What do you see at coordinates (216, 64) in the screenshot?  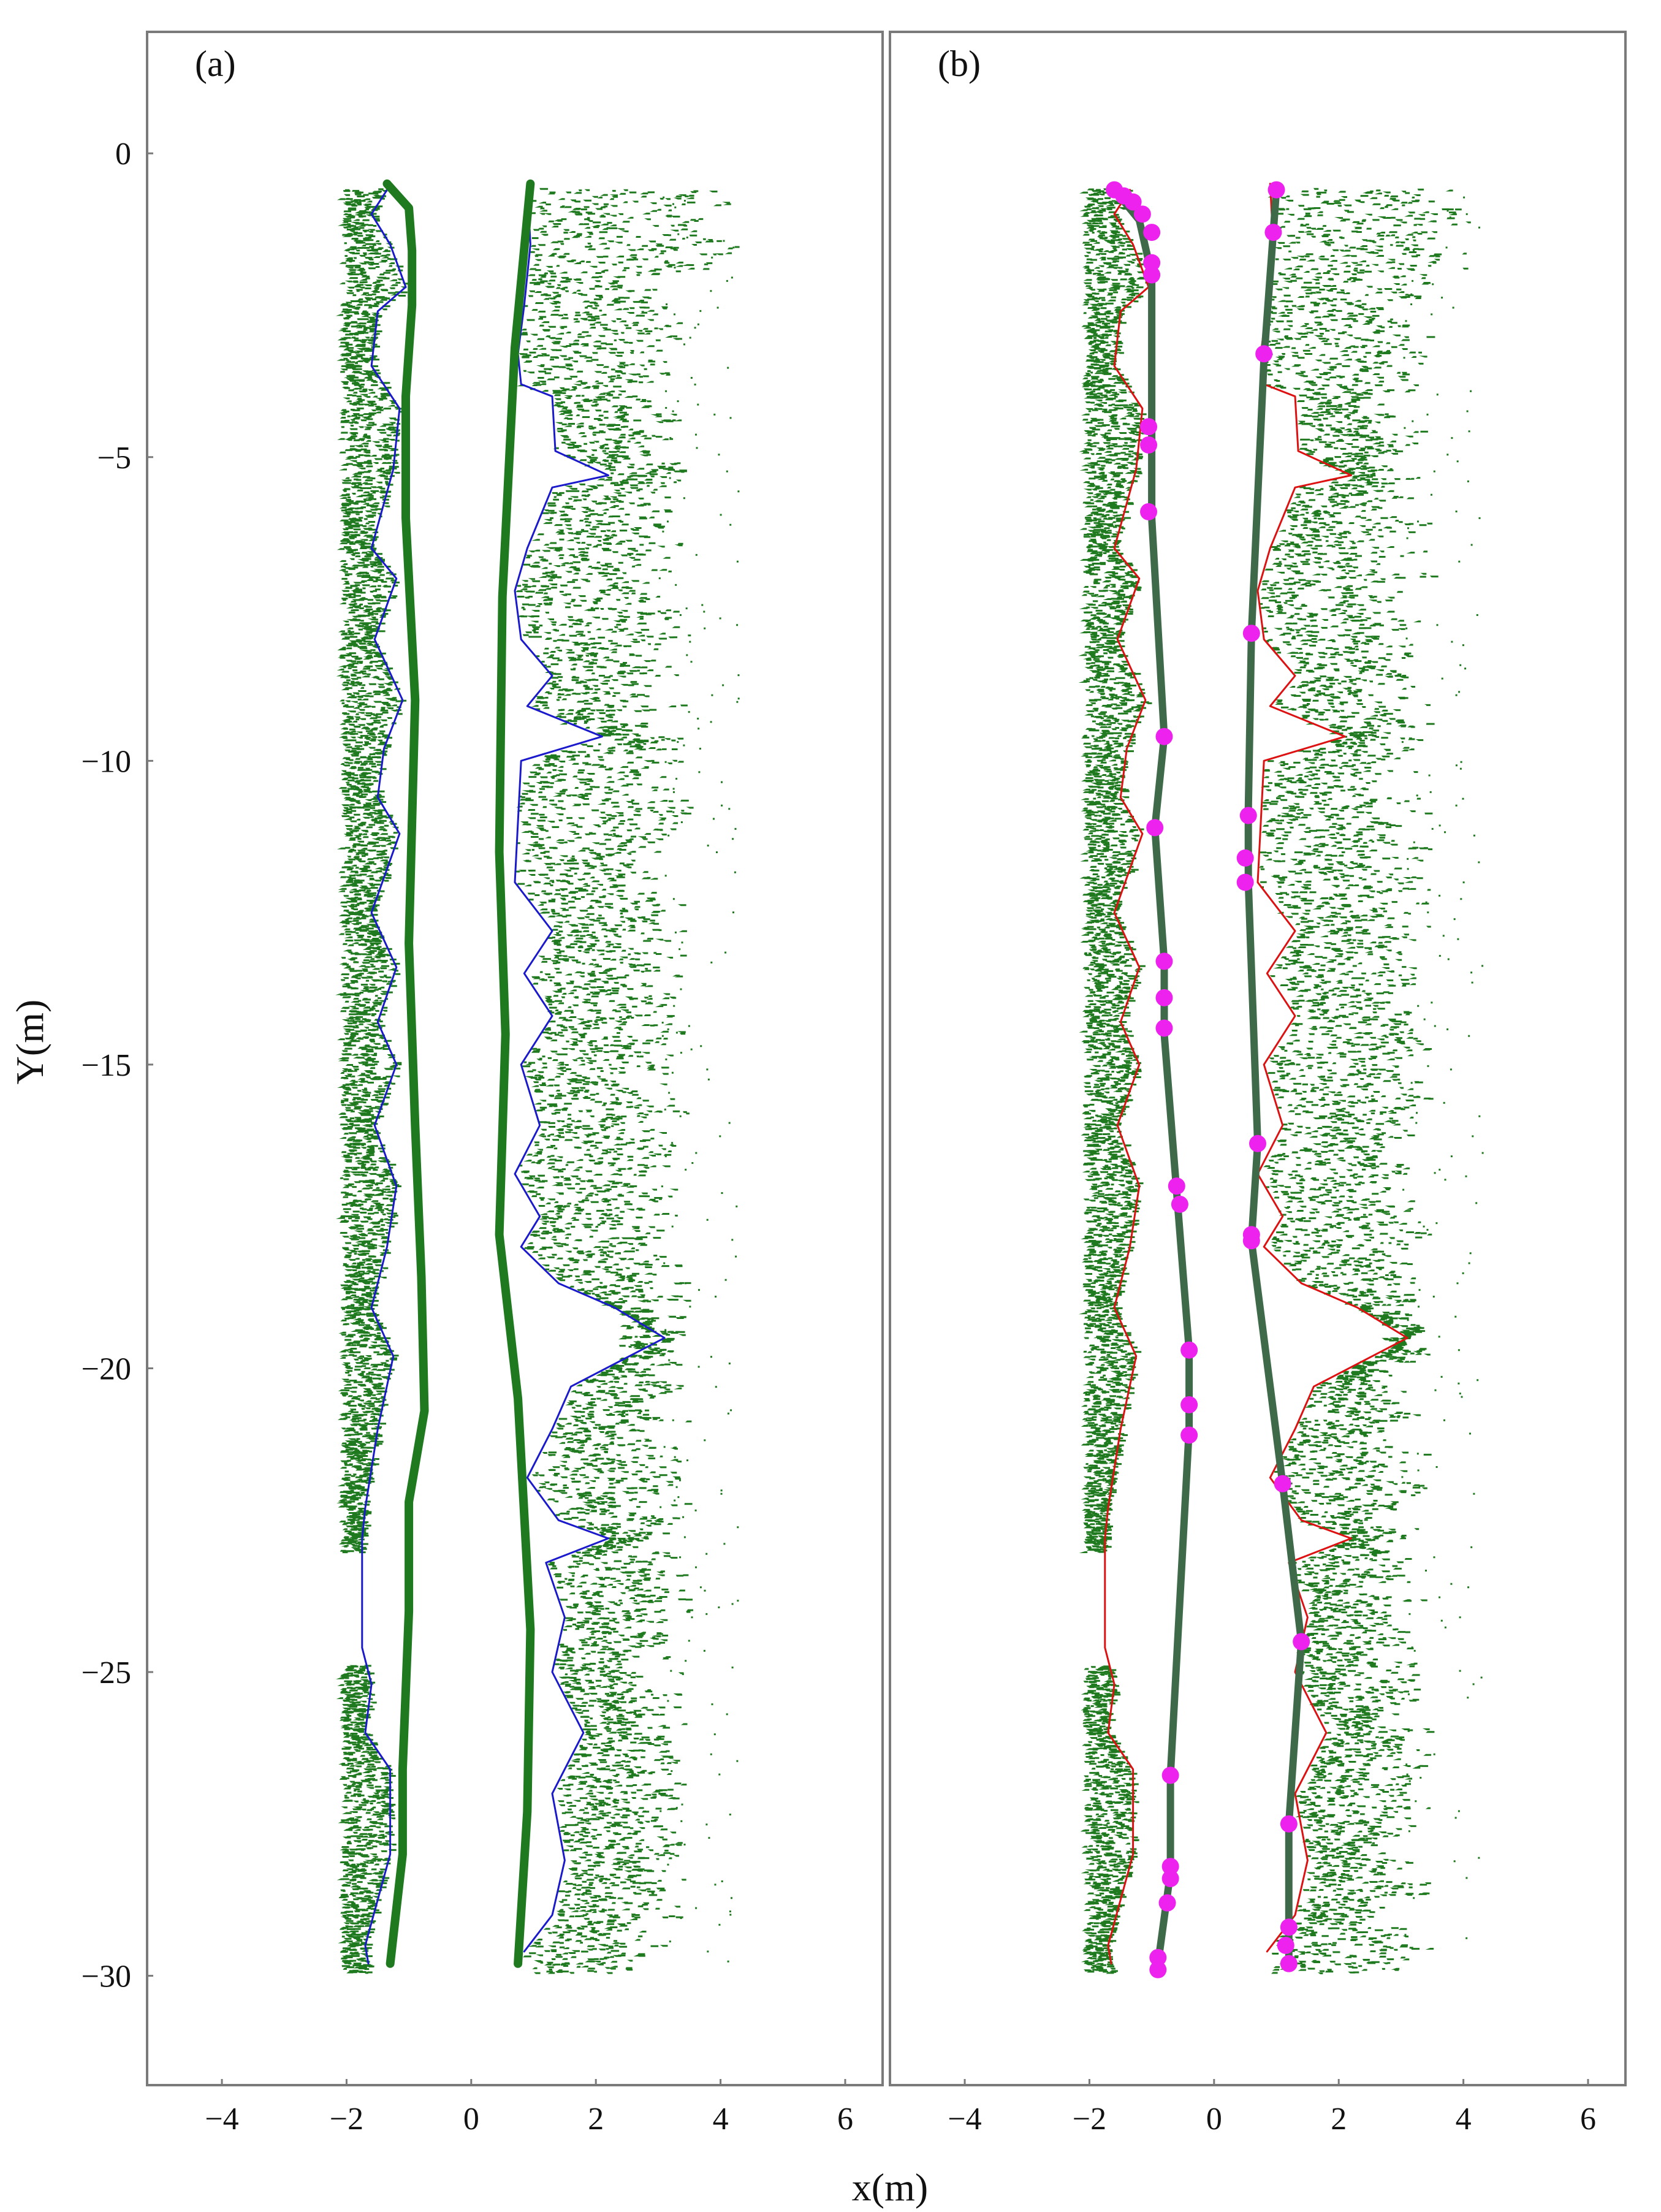 I see `panel-label: (a)` at bounding box center [216, 64].